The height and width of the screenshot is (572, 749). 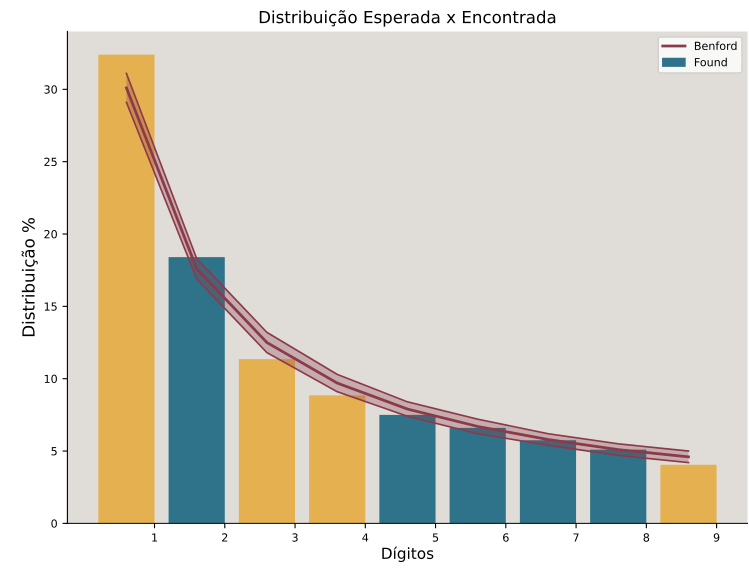 What do you see at coordinates (50, 89) in the screenshot?
I see `y-tick-label: 30` at bounding box center [50, 89].